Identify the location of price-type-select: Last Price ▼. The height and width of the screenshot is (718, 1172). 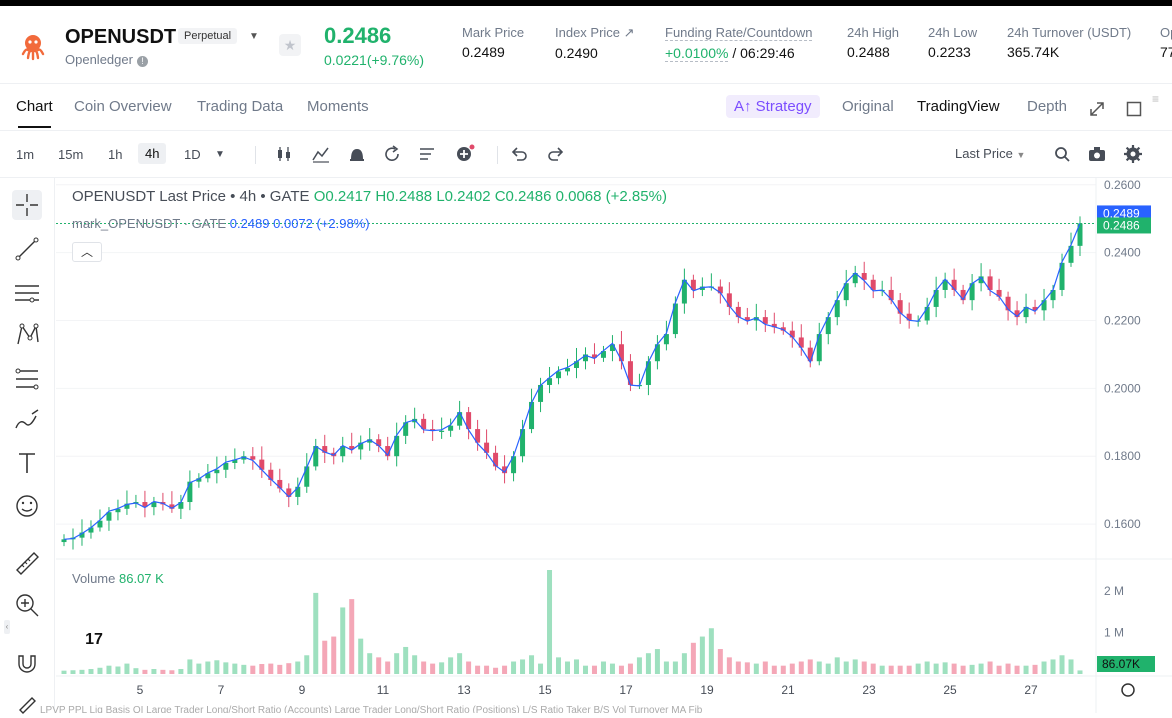
(990, 153).